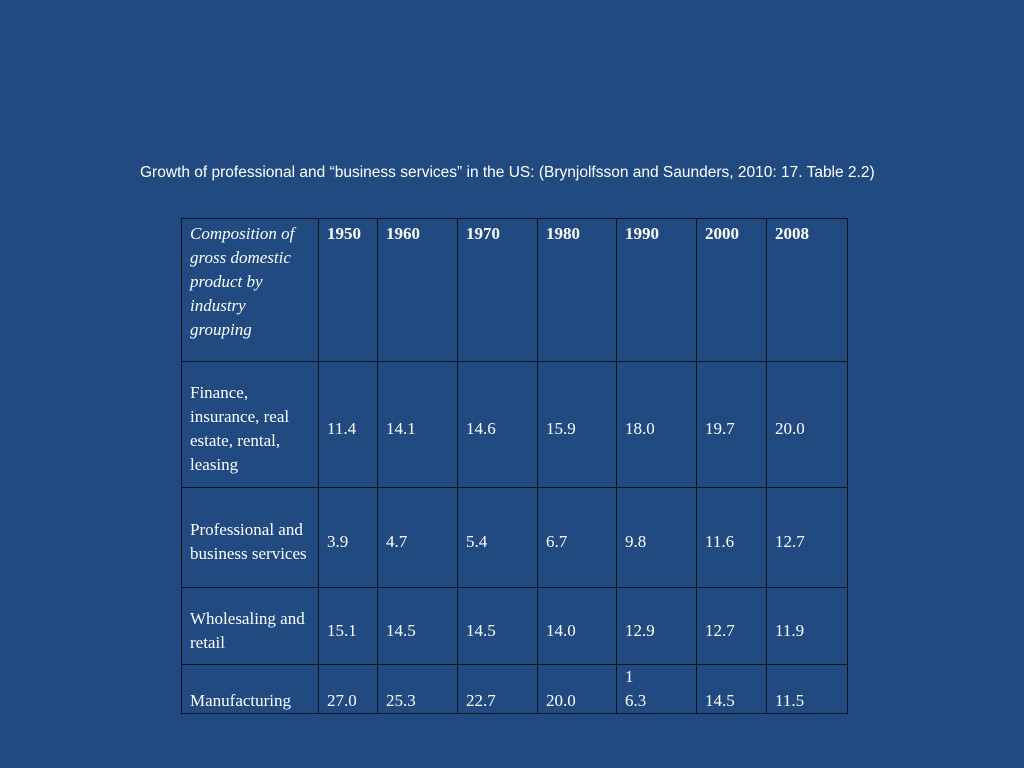  I want to click on value-cell: 19.7, so click(731, 424).